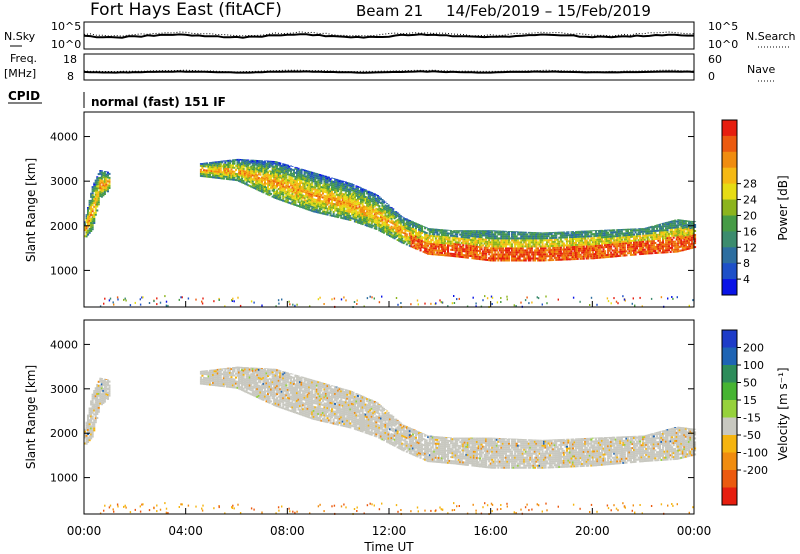 The width and height of the screenshot is (800, 554). I want to click on power-speckle, so click(537, 297).